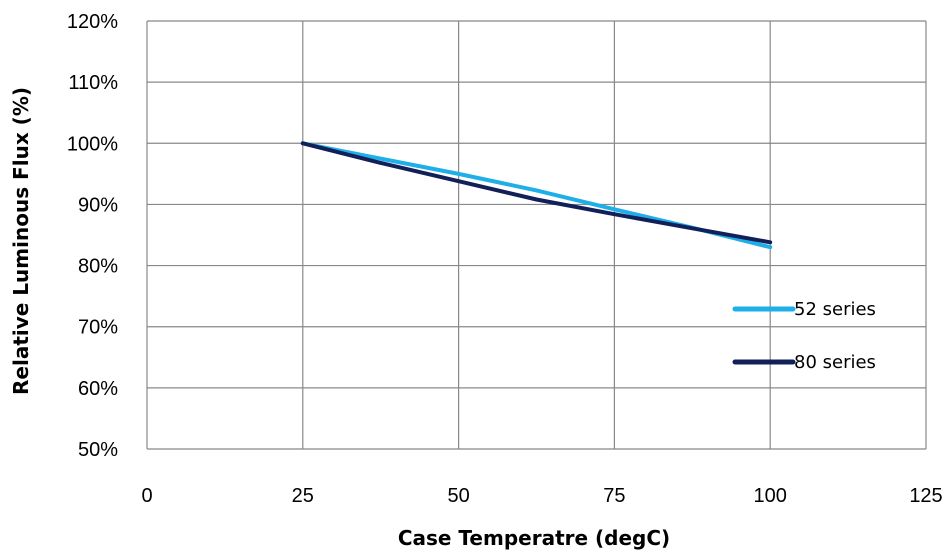  What do you see at coordinates (925, 496) in the screenshot?
I see `x-tick-label: 125` at bounding box center [925, 496].